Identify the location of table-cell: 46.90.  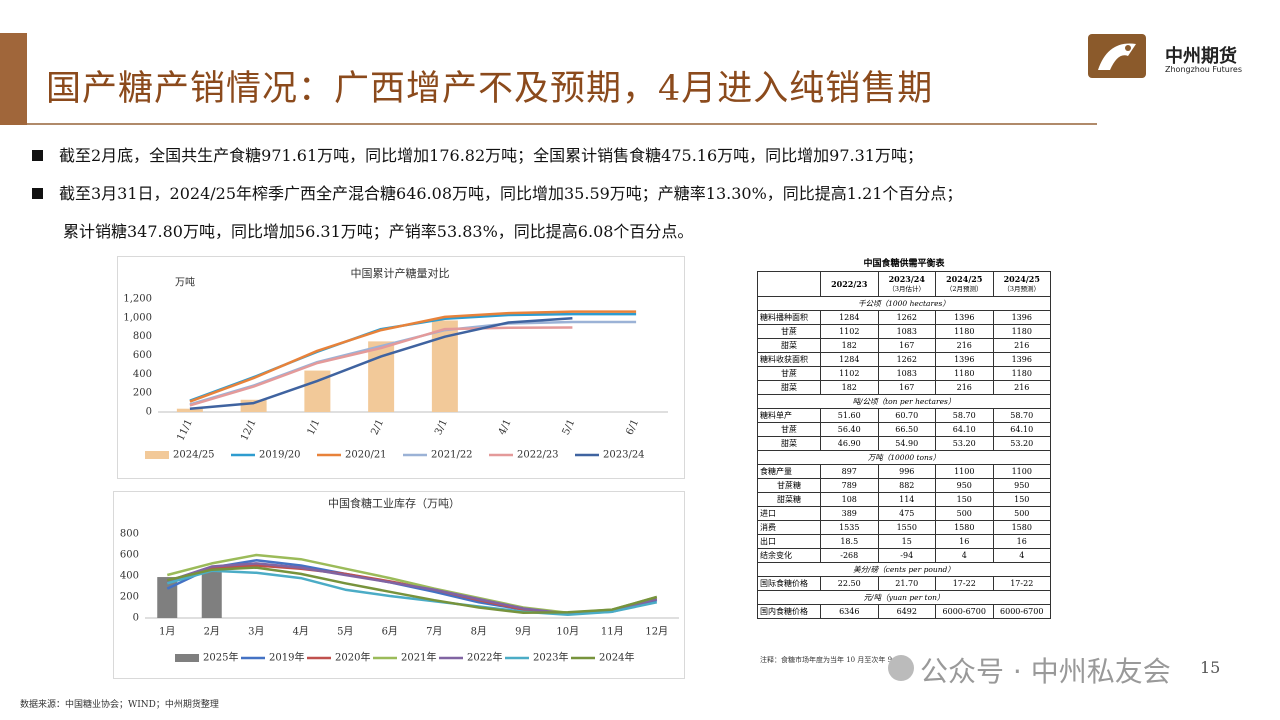
(849, 443).